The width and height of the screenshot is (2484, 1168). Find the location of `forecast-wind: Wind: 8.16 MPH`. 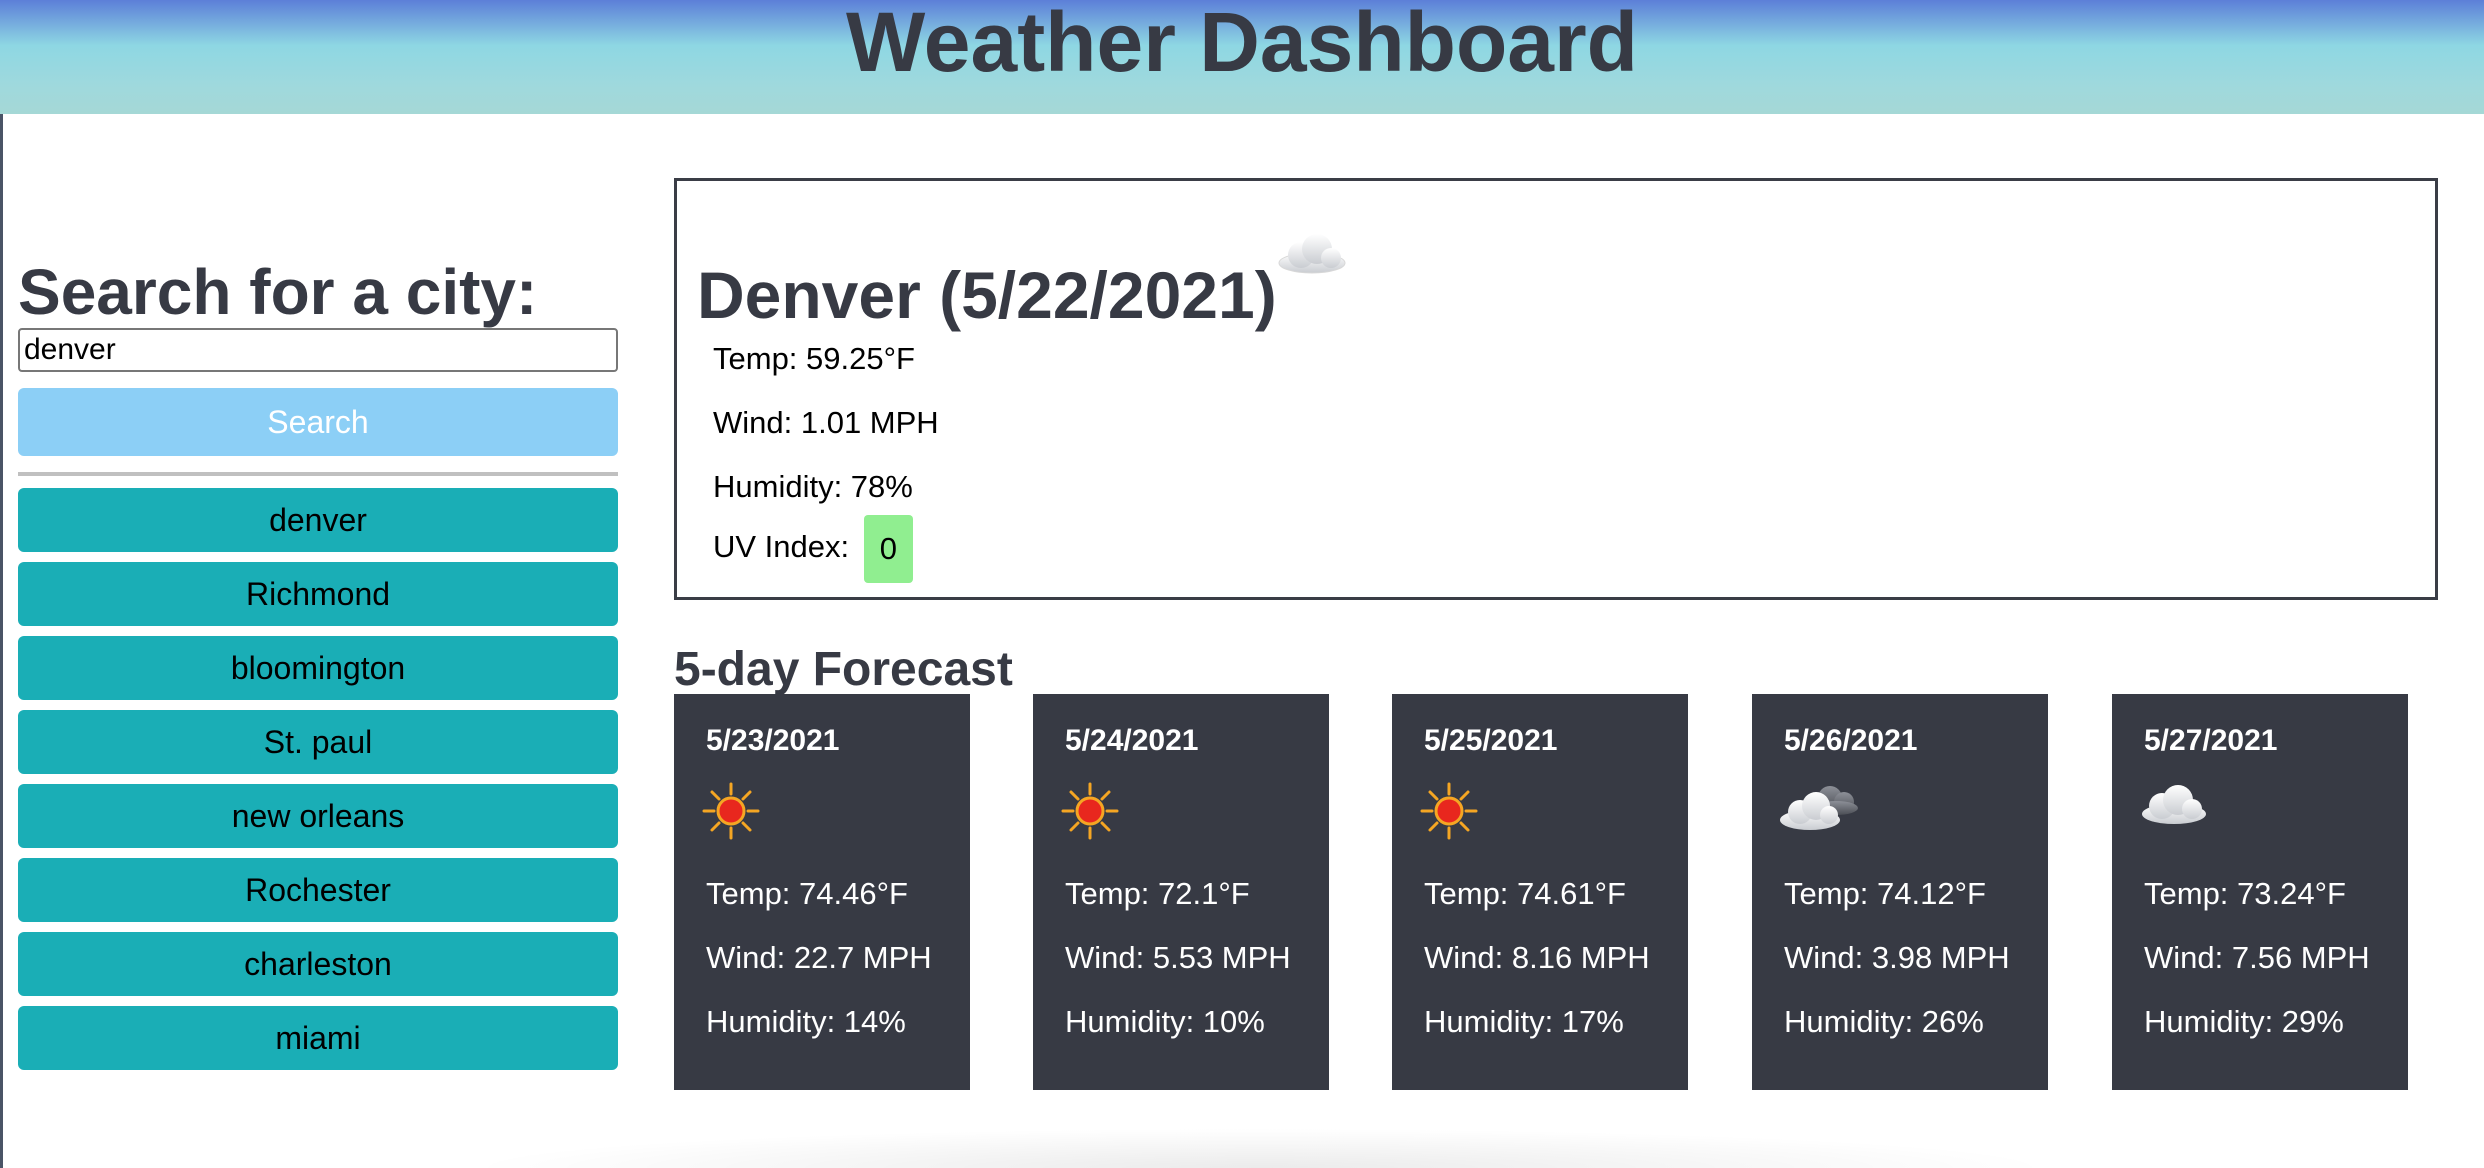

forecast-wind: Wind: 8.16 MPH is located at coordinates (1537, 957).